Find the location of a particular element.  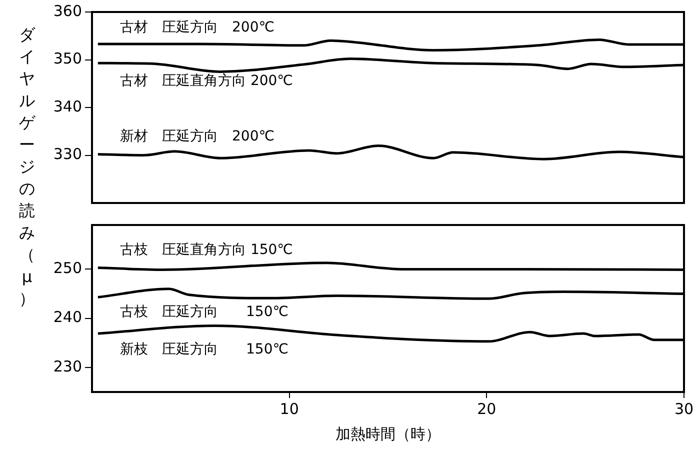

x-tick-label: 30 is located at coordinates (684, 409).